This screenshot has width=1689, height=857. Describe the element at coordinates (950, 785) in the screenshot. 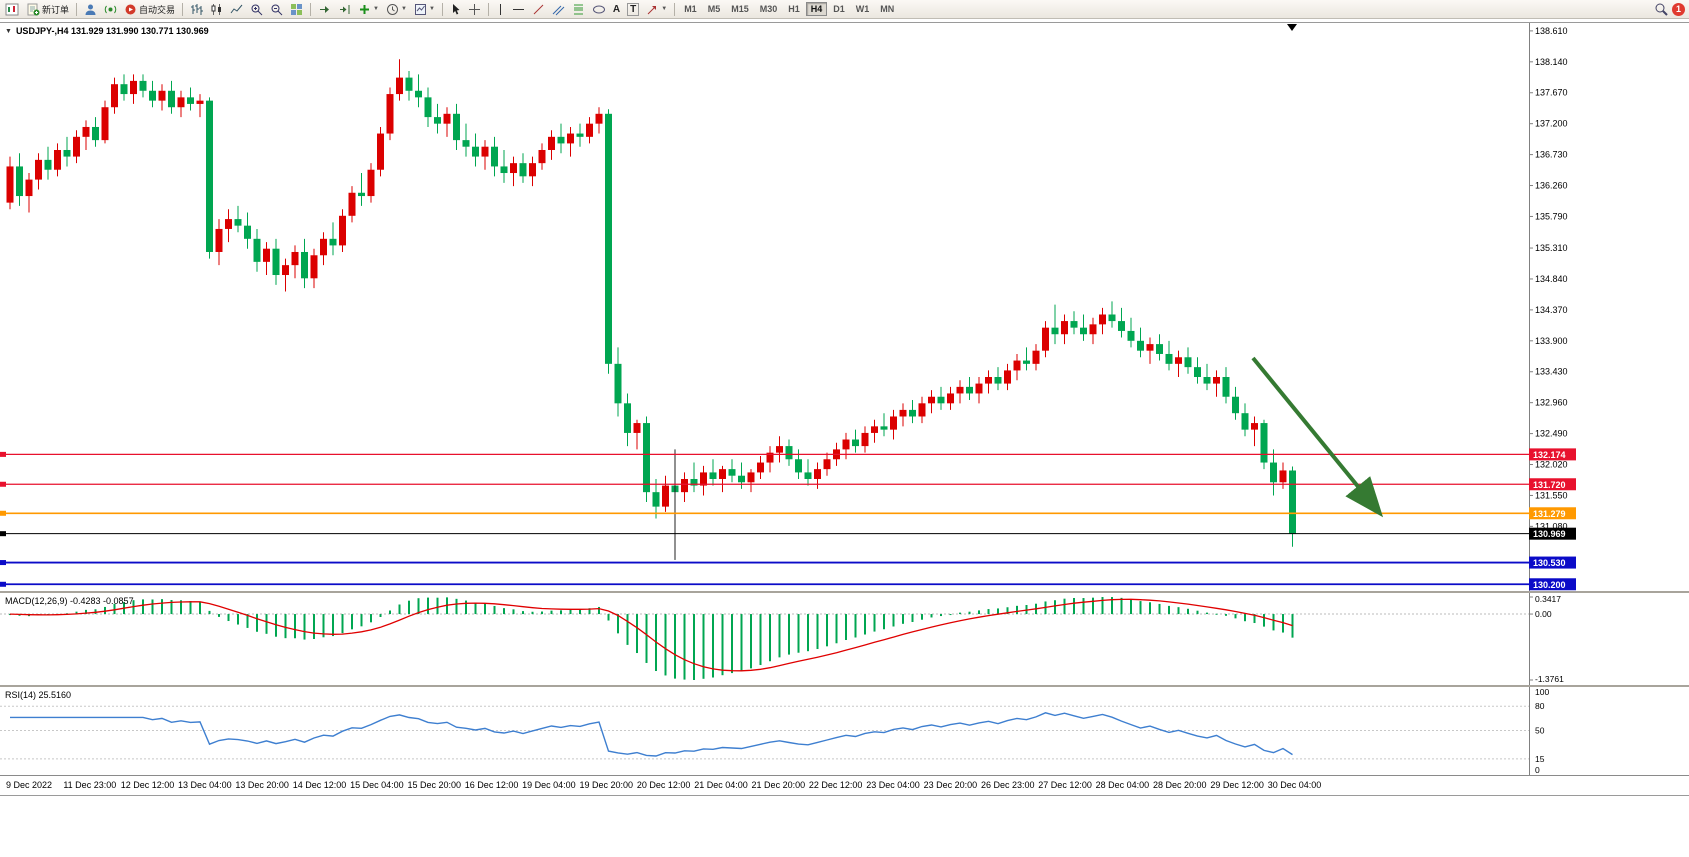

I see `time-label: 23 Dec 20:00` at that location.